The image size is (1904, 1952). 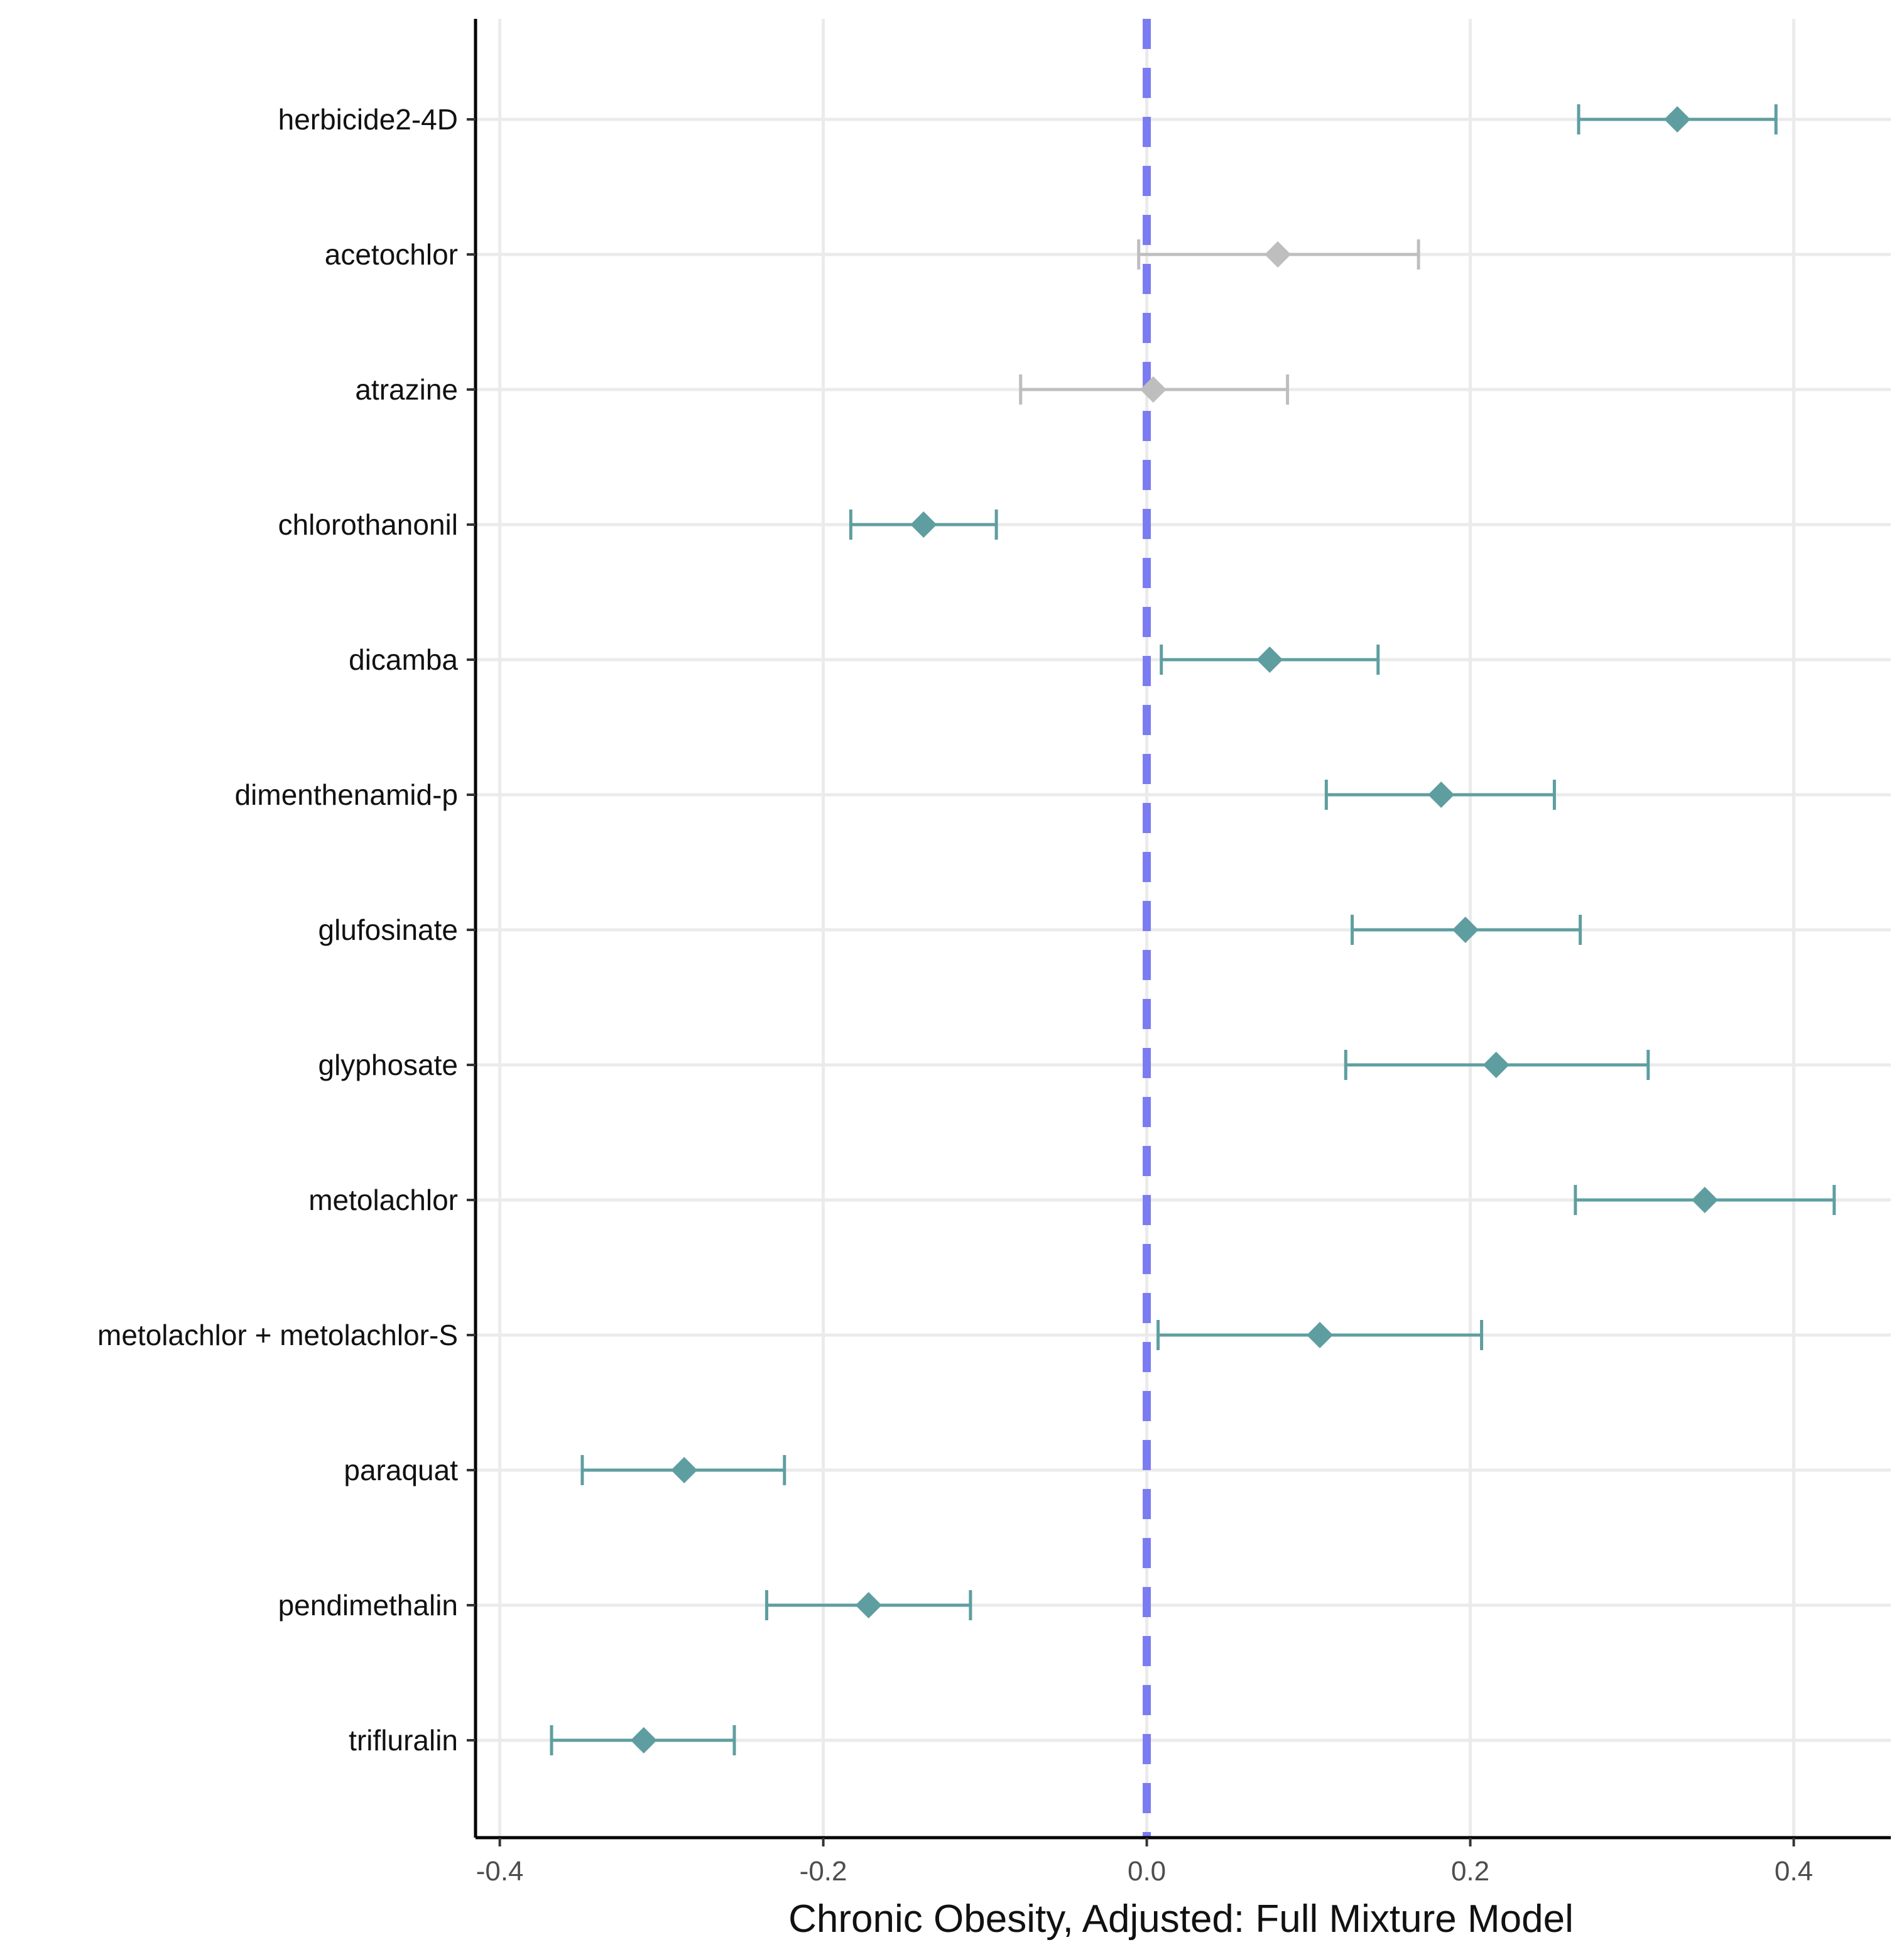 I want to click on x-tick-label-2: 0.0, so click(x=1147, y=1871).